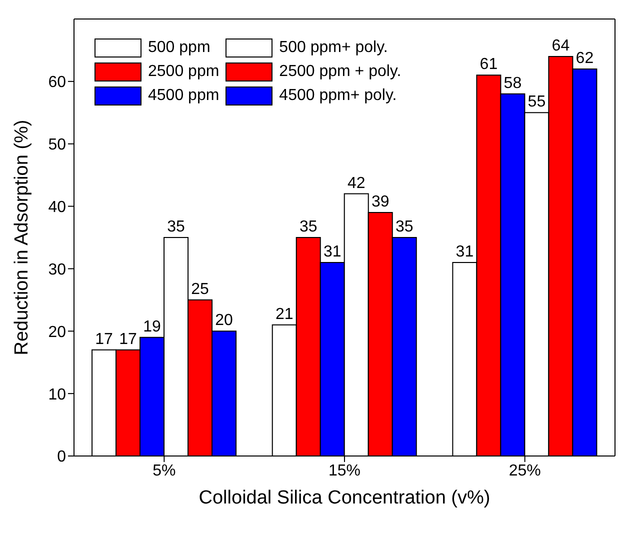 Image resolution: width=630 pixels, height=542 pixels. Describe the element at coordinates (22, 238) in the screenshot. I see `y-axis-title: Reduction in Adsorption (%)` at that location.